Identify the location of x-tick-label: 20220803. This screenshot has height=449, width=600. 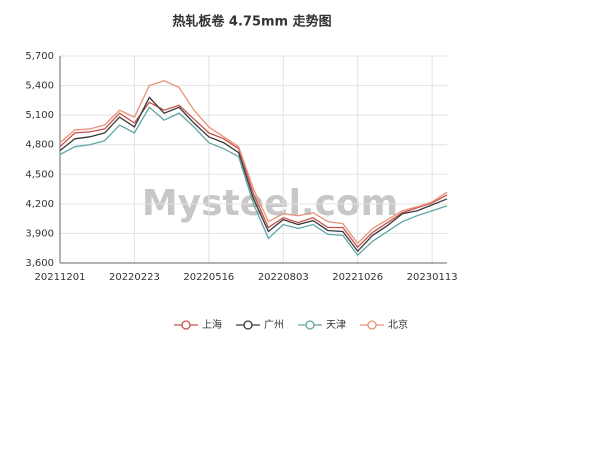
(283, 277).